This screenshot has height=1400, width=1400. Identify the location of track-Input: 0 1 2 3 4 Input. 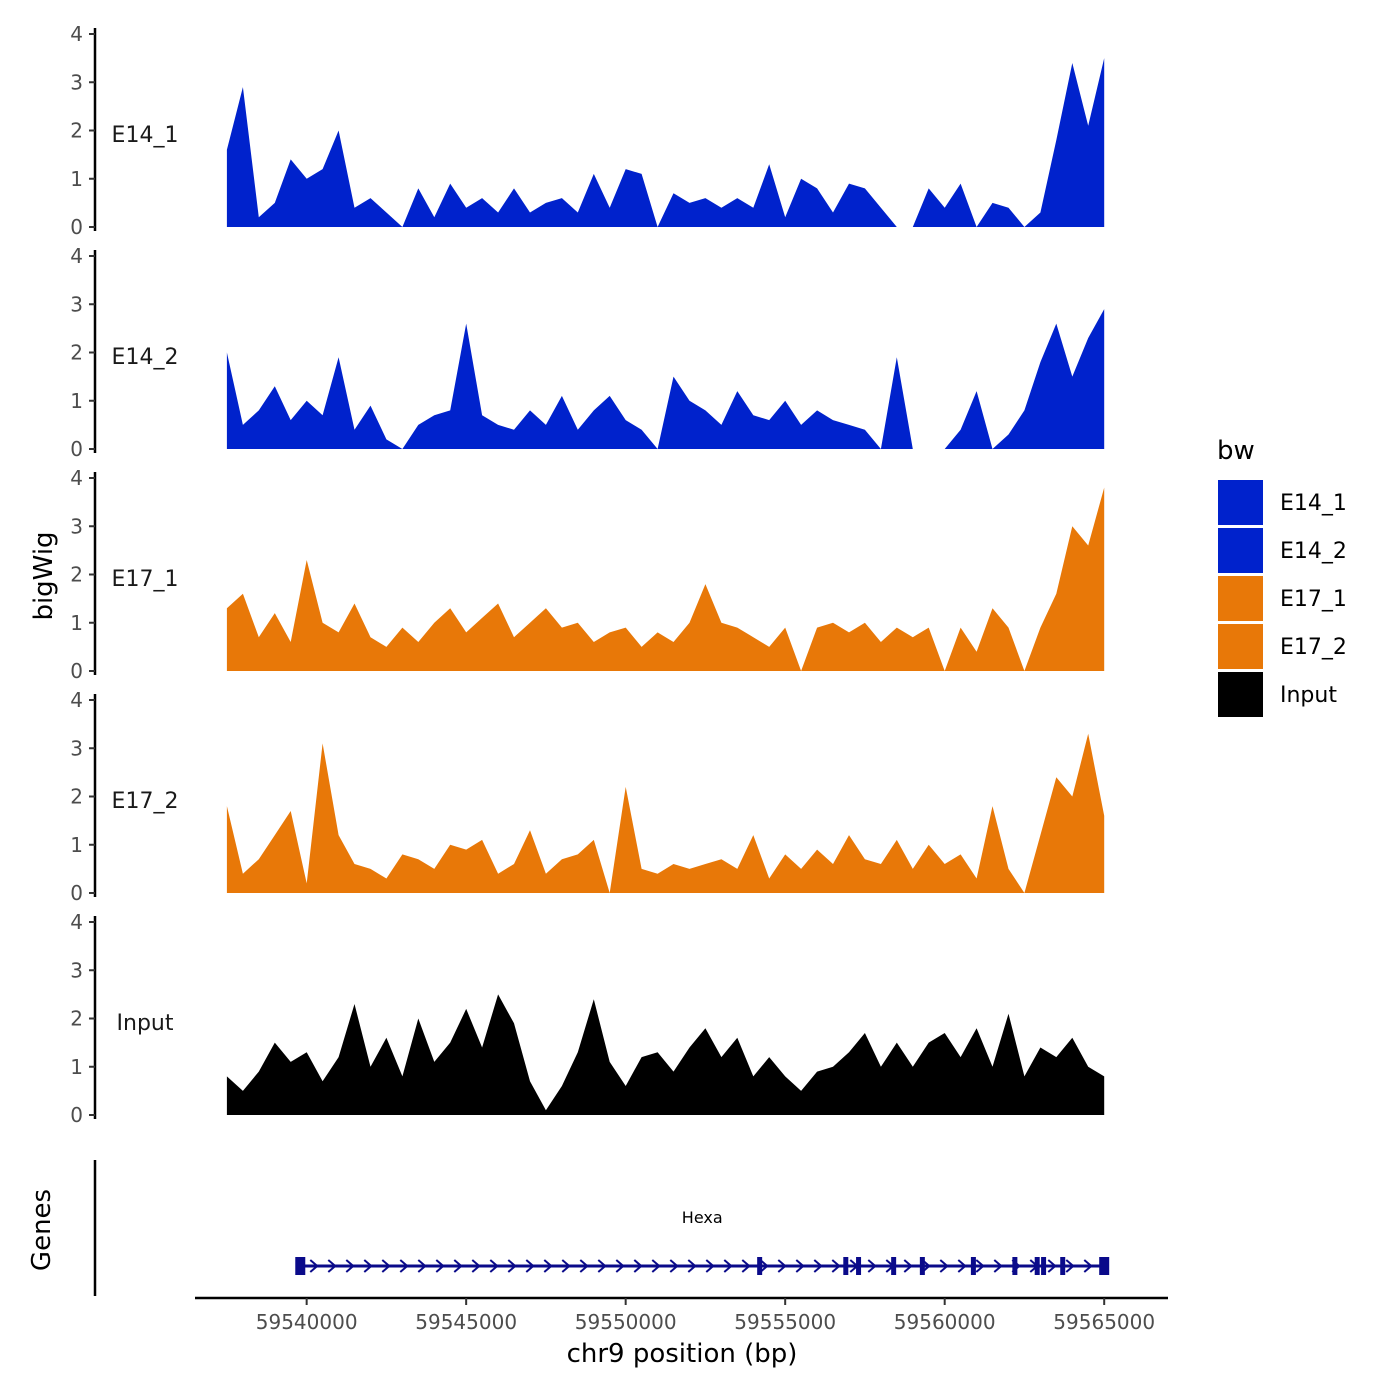
(587, 1018).